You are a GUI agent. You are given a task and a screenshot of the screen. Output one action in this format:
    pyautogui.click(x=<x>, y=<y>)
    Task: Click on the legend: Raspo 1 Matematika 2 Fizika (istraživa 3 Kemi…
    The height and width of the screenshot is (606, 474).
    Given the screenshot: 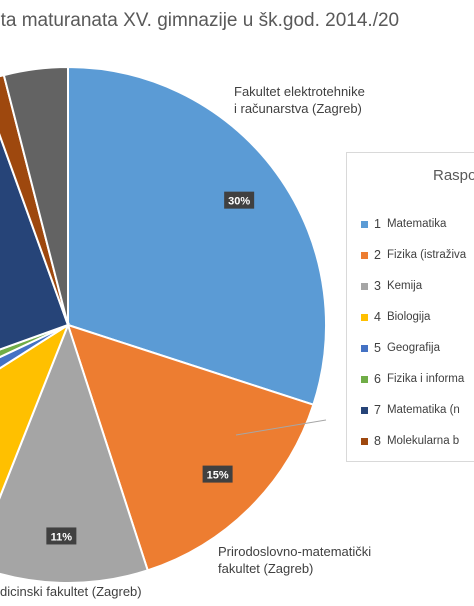 What is the action you would take?
    pyautogui.click(x=410, y=307)
    